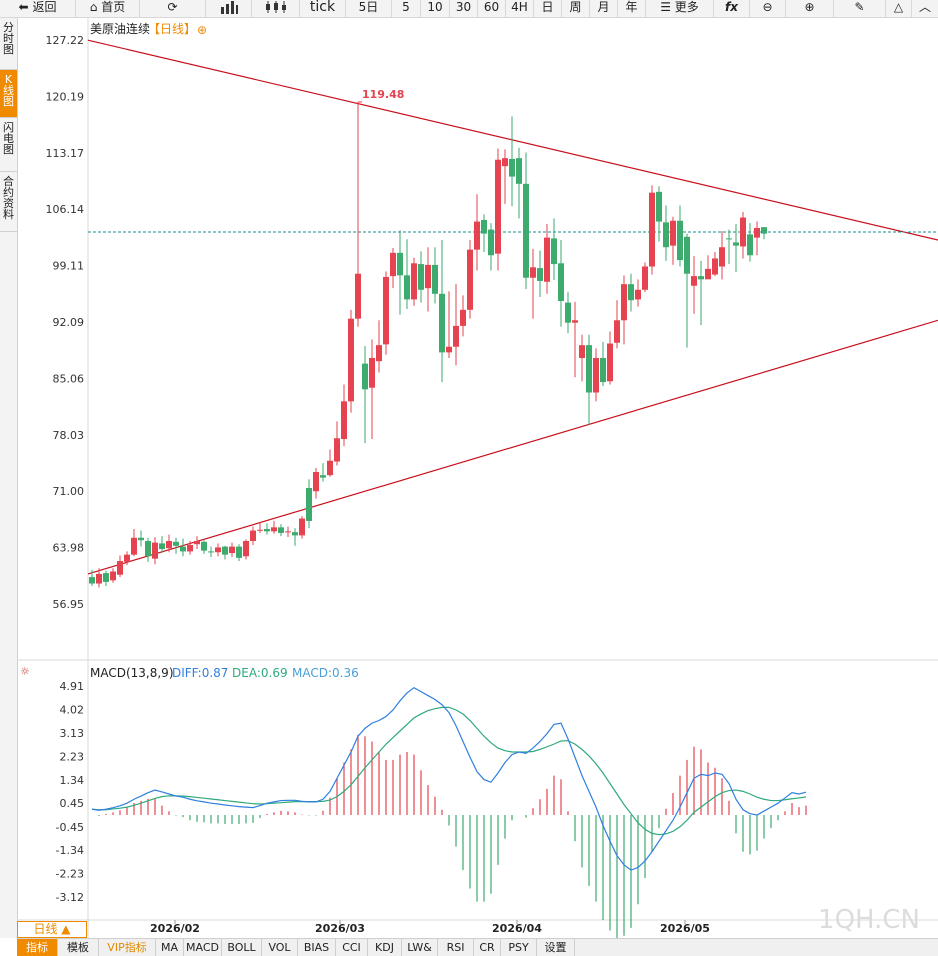 The image size is (938, 956). What do you see at coordinates (8, 202) in the screenshot?
I see `tab-contract-info: 合约资料` at bounding box center [8, 202].